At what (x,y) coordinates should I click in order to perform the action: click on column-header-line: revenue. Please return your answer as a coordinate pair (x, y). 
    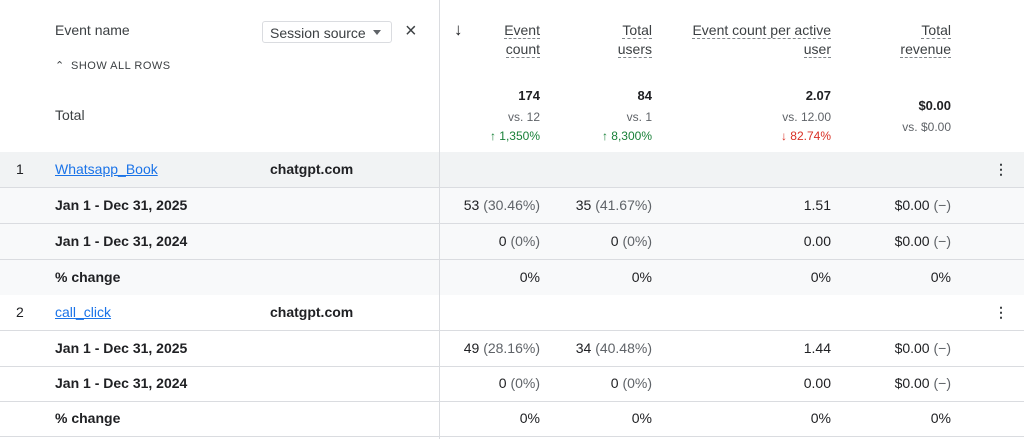
    Looking at the image, I should click on (925, 49).